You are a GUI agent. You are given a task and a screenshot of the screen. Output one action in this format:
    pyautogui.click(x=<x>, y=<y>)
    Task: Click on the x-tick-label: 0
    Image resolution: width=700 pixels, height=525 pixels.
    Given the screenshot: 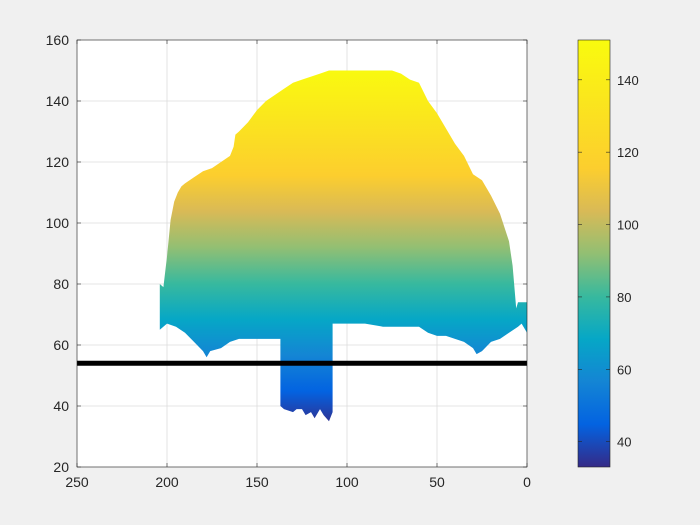 What is the action you would take?
    pyautogui.click(x=527, y=482)
    